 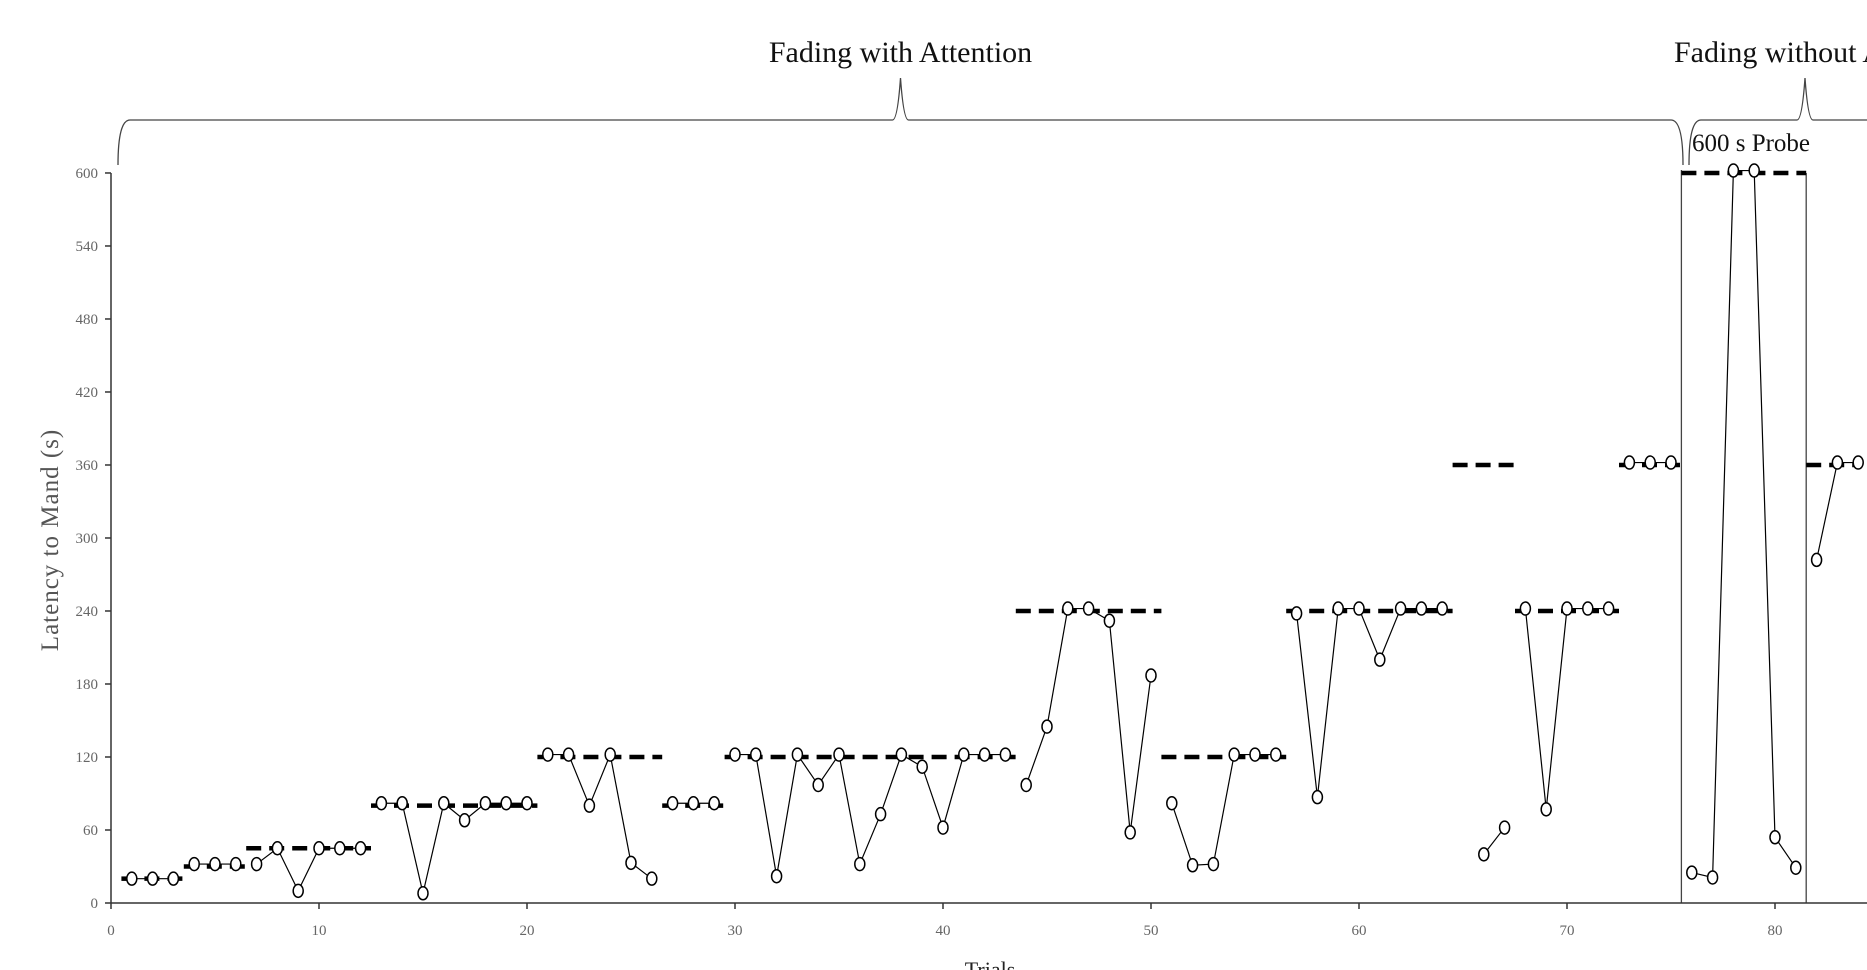 What do you see at coordinates (1567, 931) in the screenshot?
I see `x-tick-label: 70` at bounding box center [1567, 931].